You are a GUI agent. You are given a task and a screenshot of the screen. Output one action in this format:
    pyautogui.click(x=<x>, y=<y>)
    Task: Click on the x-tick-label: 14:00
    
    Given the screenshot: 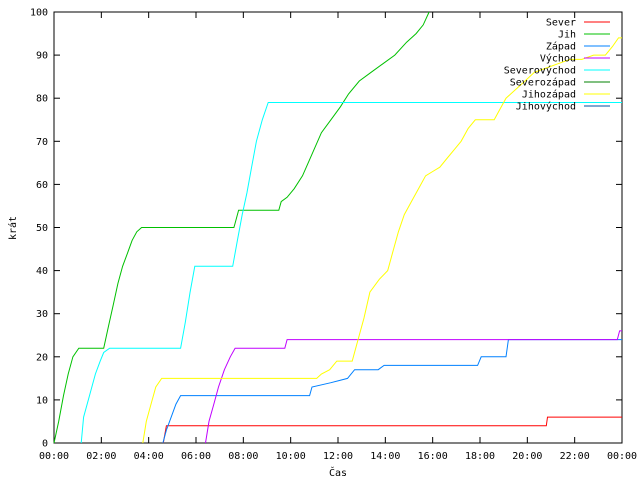 What is the action you would take?
    pyautogui.click(x=385, y=456)
    